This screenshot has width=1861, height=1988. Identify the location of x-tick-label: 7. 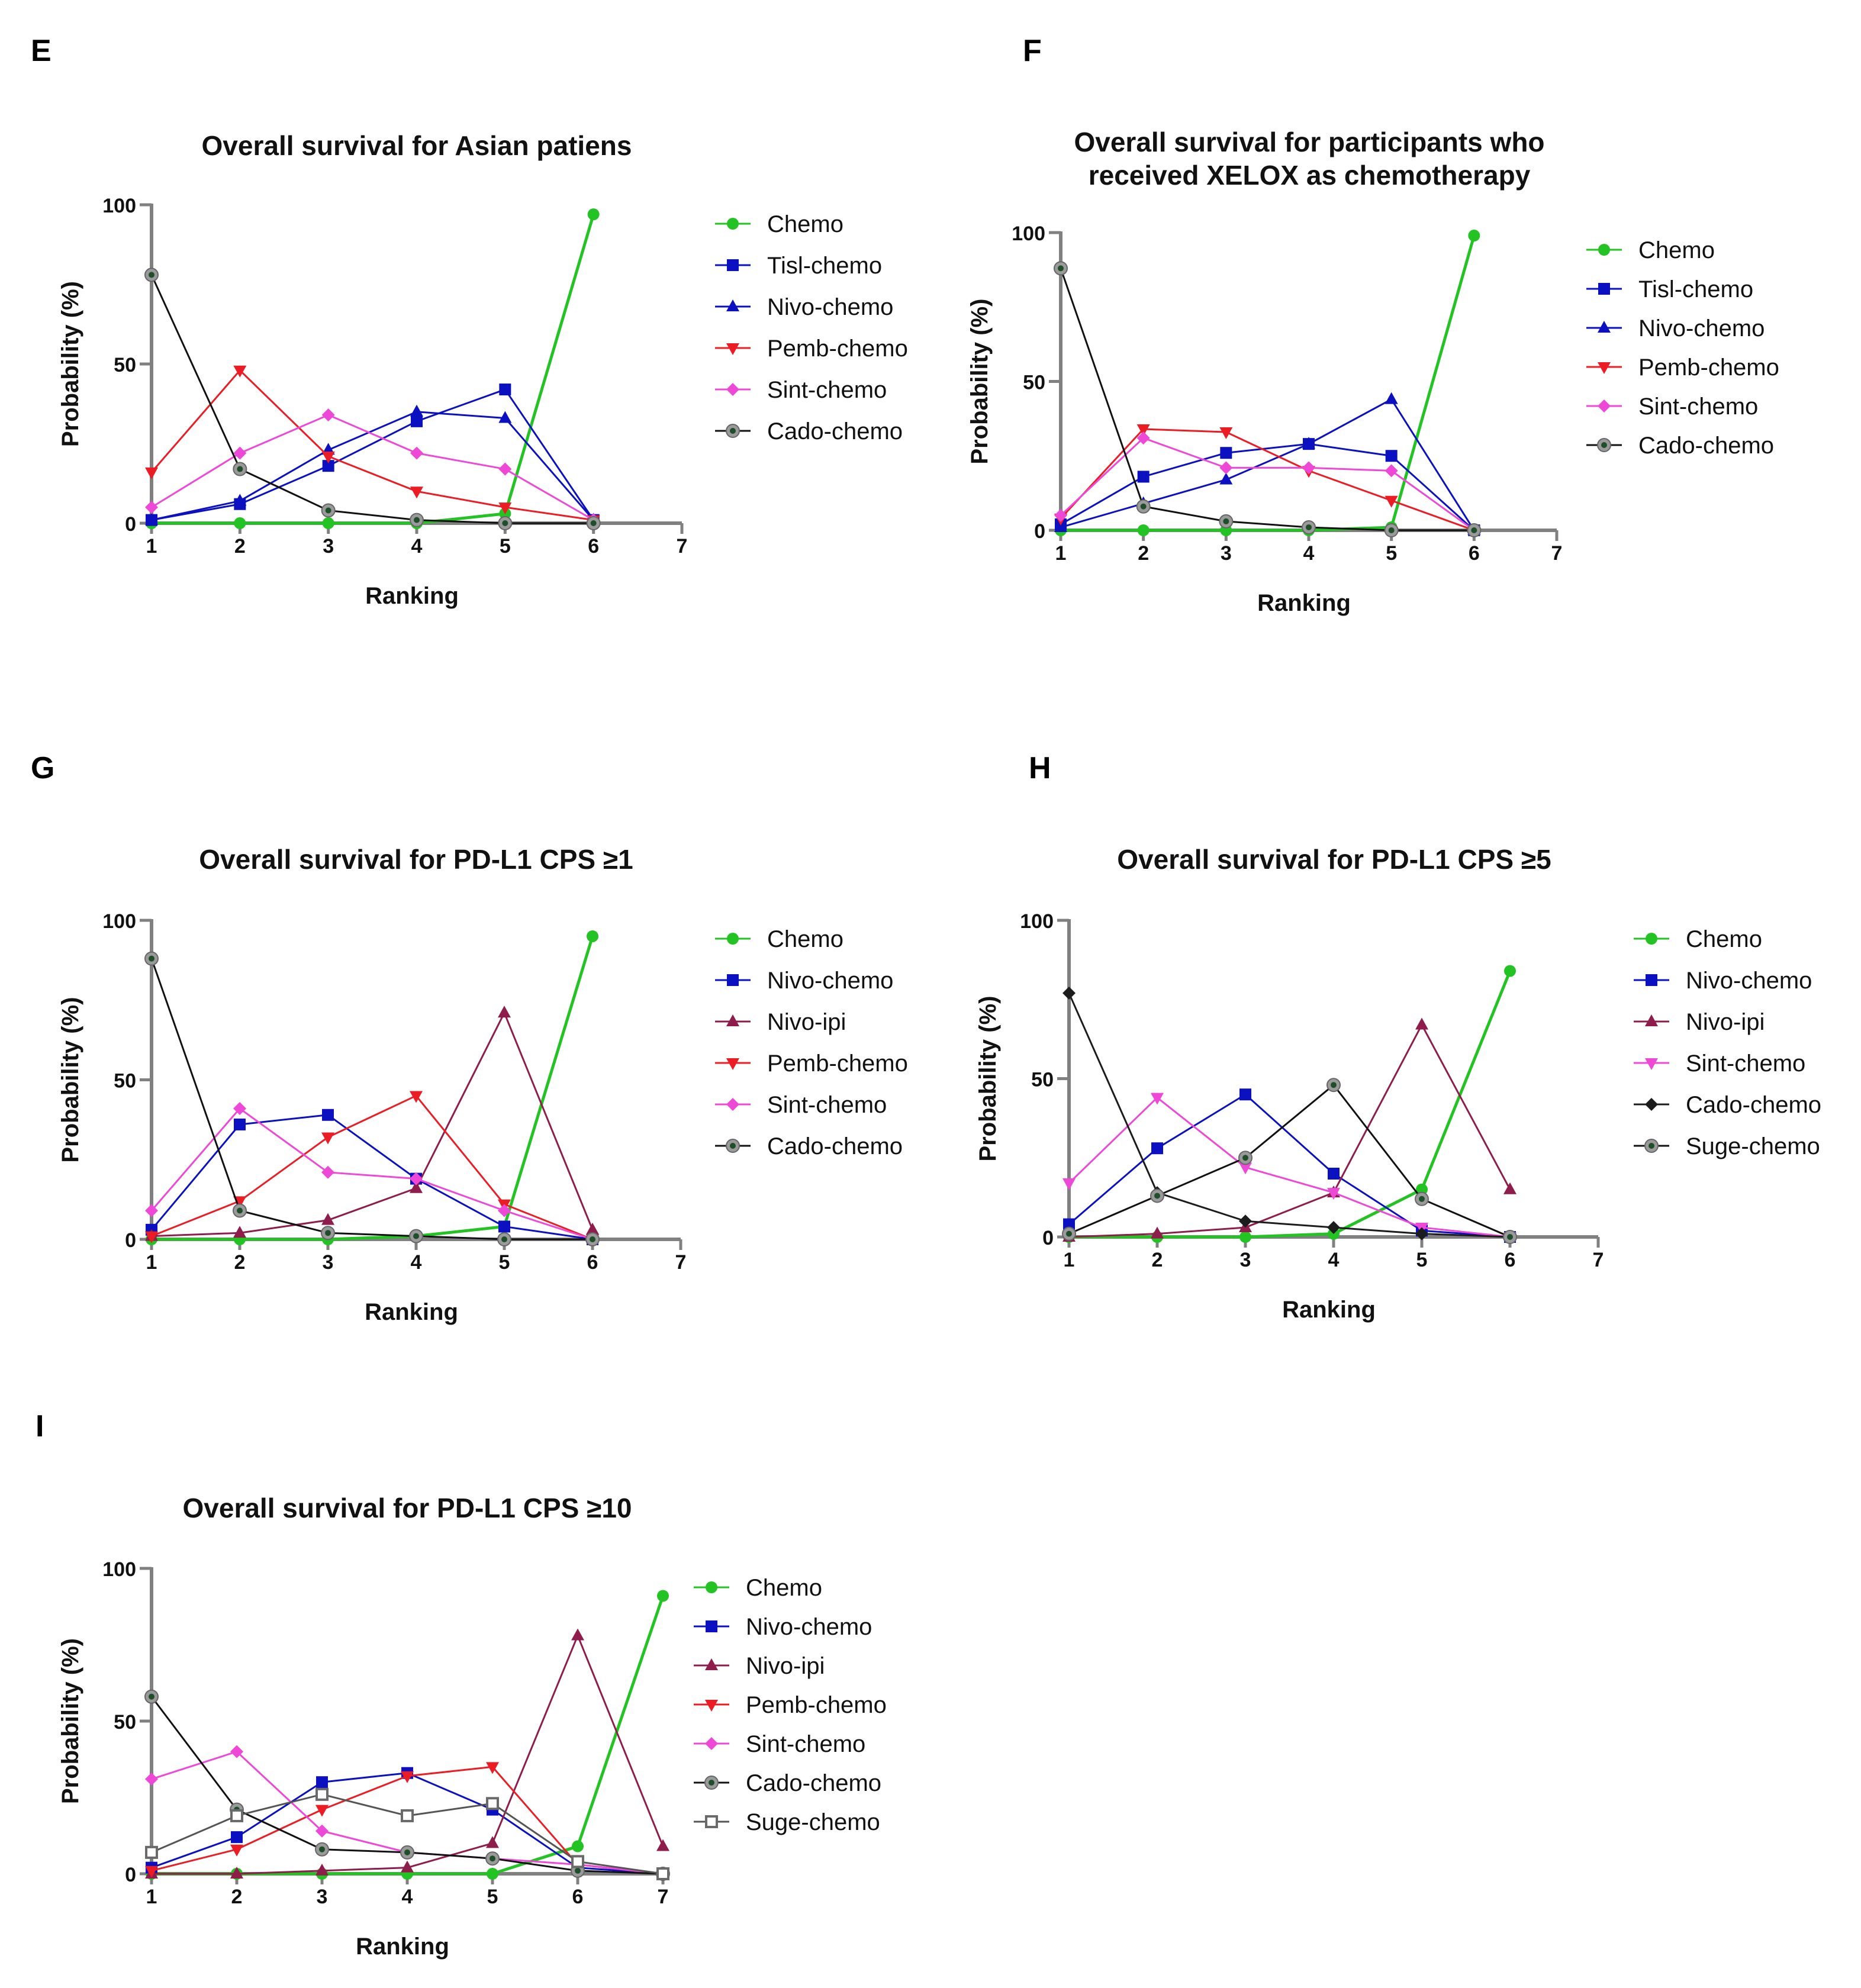
(1557, 553).